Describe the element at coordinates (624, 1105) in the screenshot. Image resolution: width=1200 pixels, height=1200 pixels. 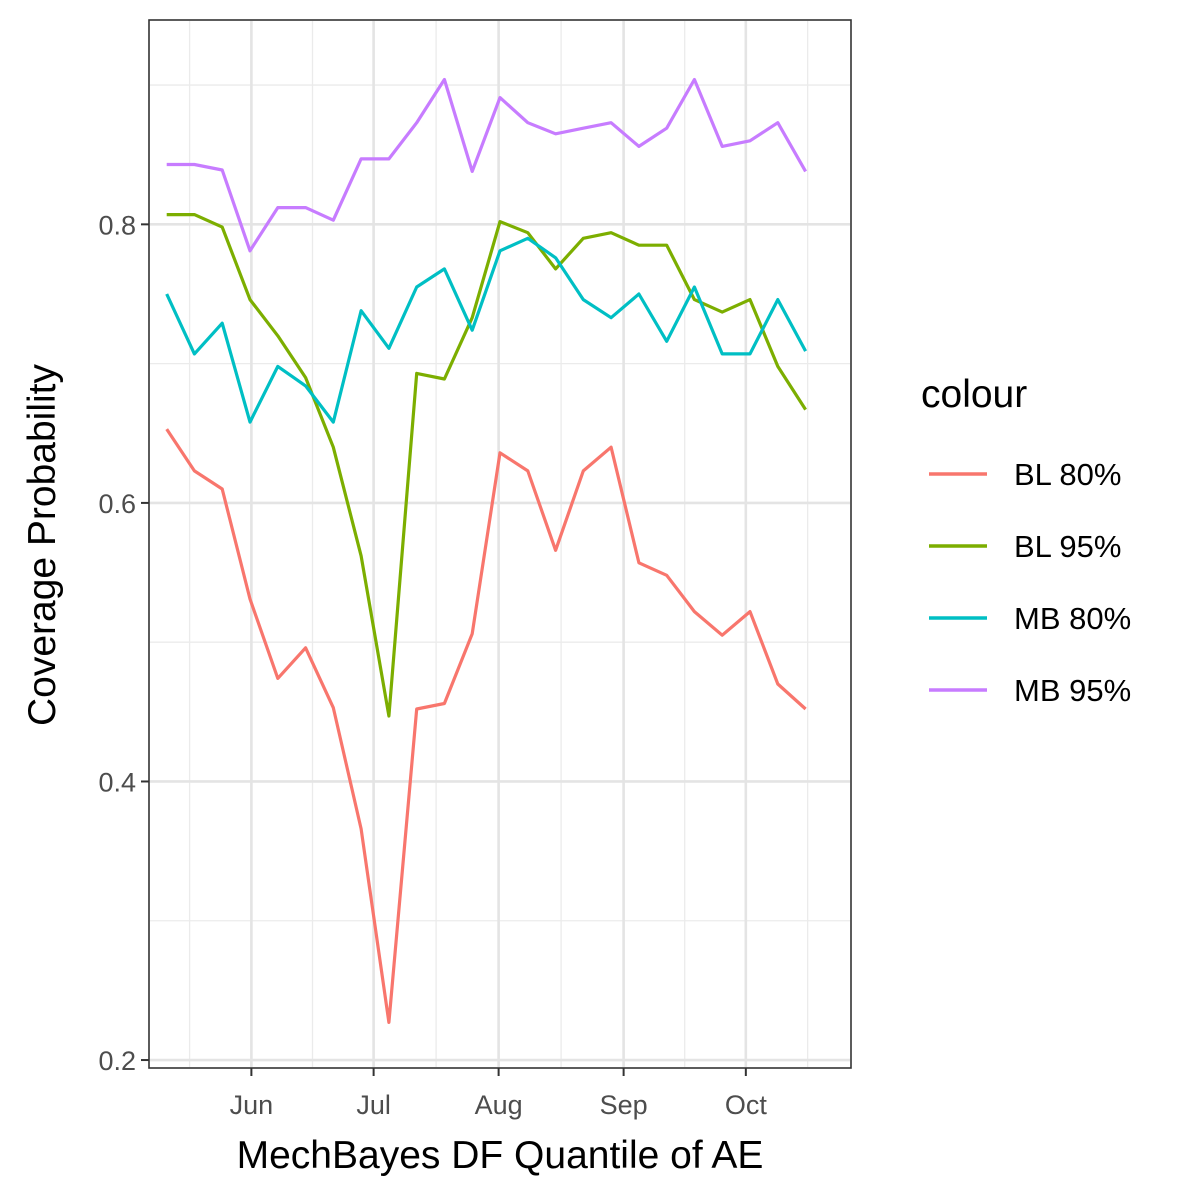
I see `x-tick-label: Sep` at that location.